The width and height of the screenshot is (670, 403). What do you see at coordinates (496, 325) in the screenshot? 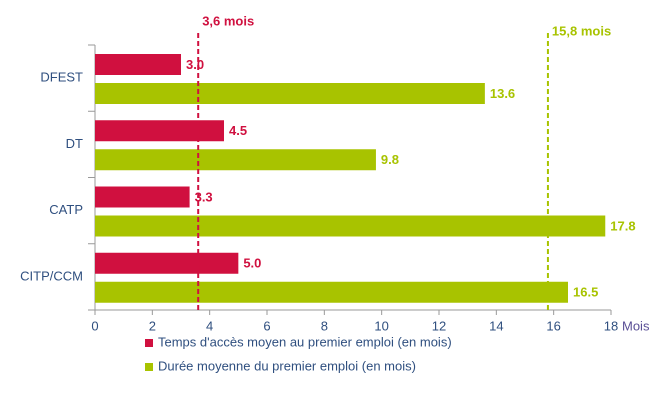
I see `x-tick-label: 14` at bounding box center [496, 325].